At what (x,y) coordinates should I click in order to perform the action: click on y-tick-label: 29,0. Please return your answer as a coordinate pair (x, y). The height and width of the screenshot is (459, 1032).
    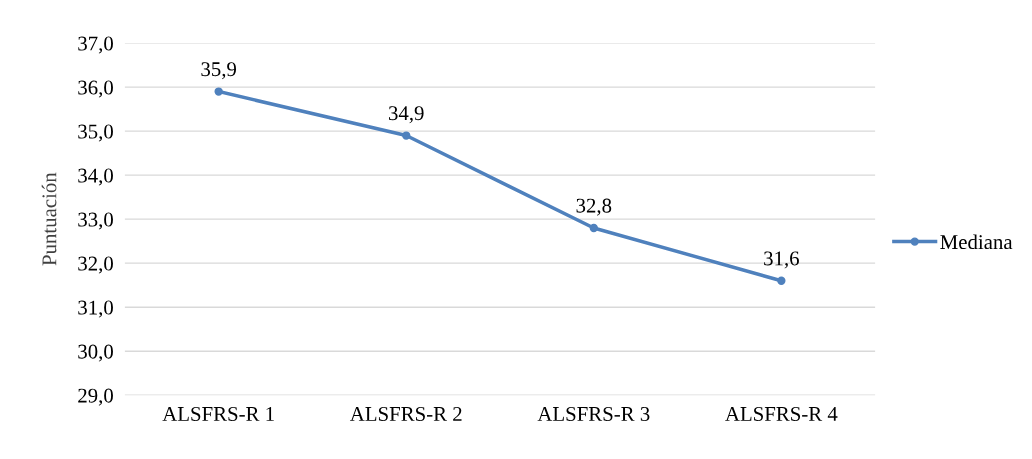
    Looking at the image, I should click on (95, 397).